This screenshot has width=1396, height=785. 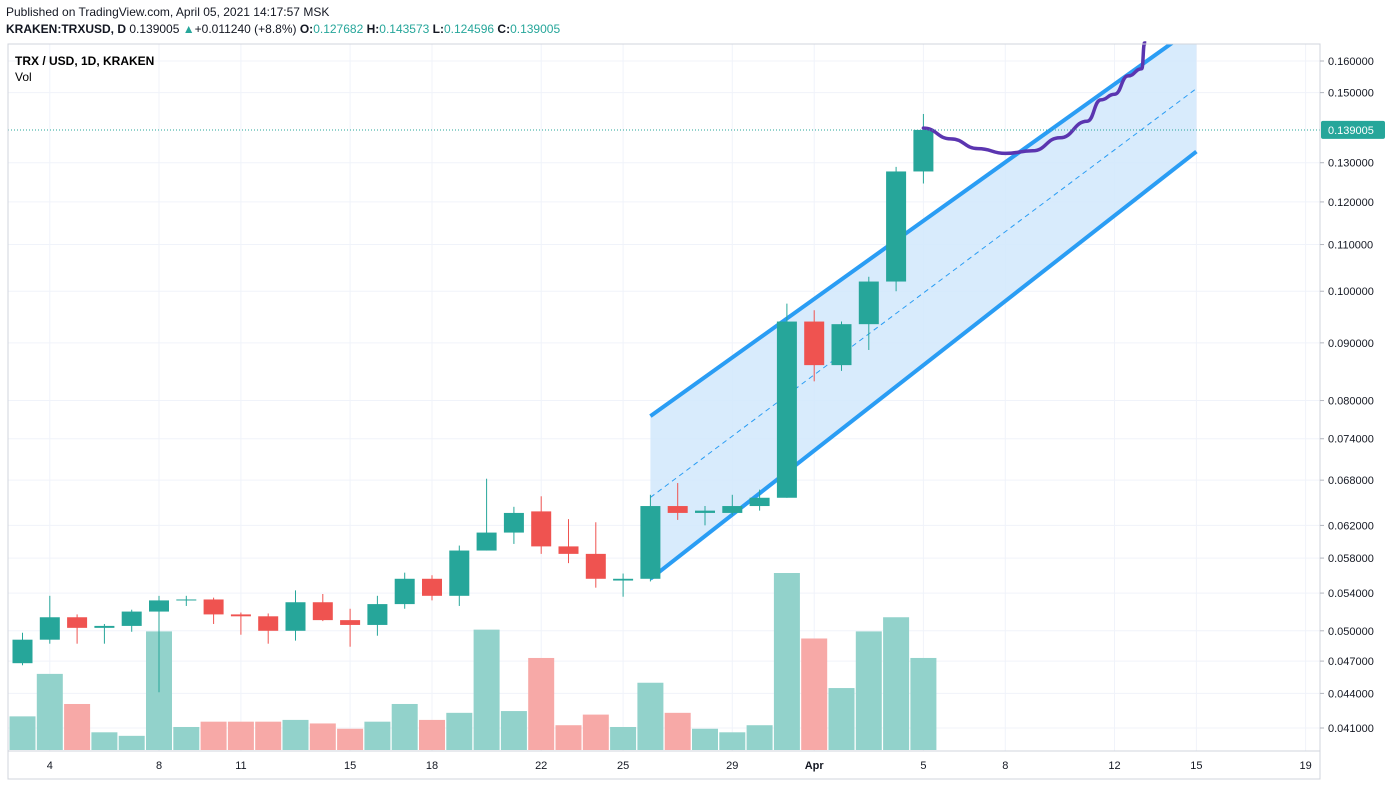 I want to click on price-tick-label: 0.062000, so click(x=1351, y=526).